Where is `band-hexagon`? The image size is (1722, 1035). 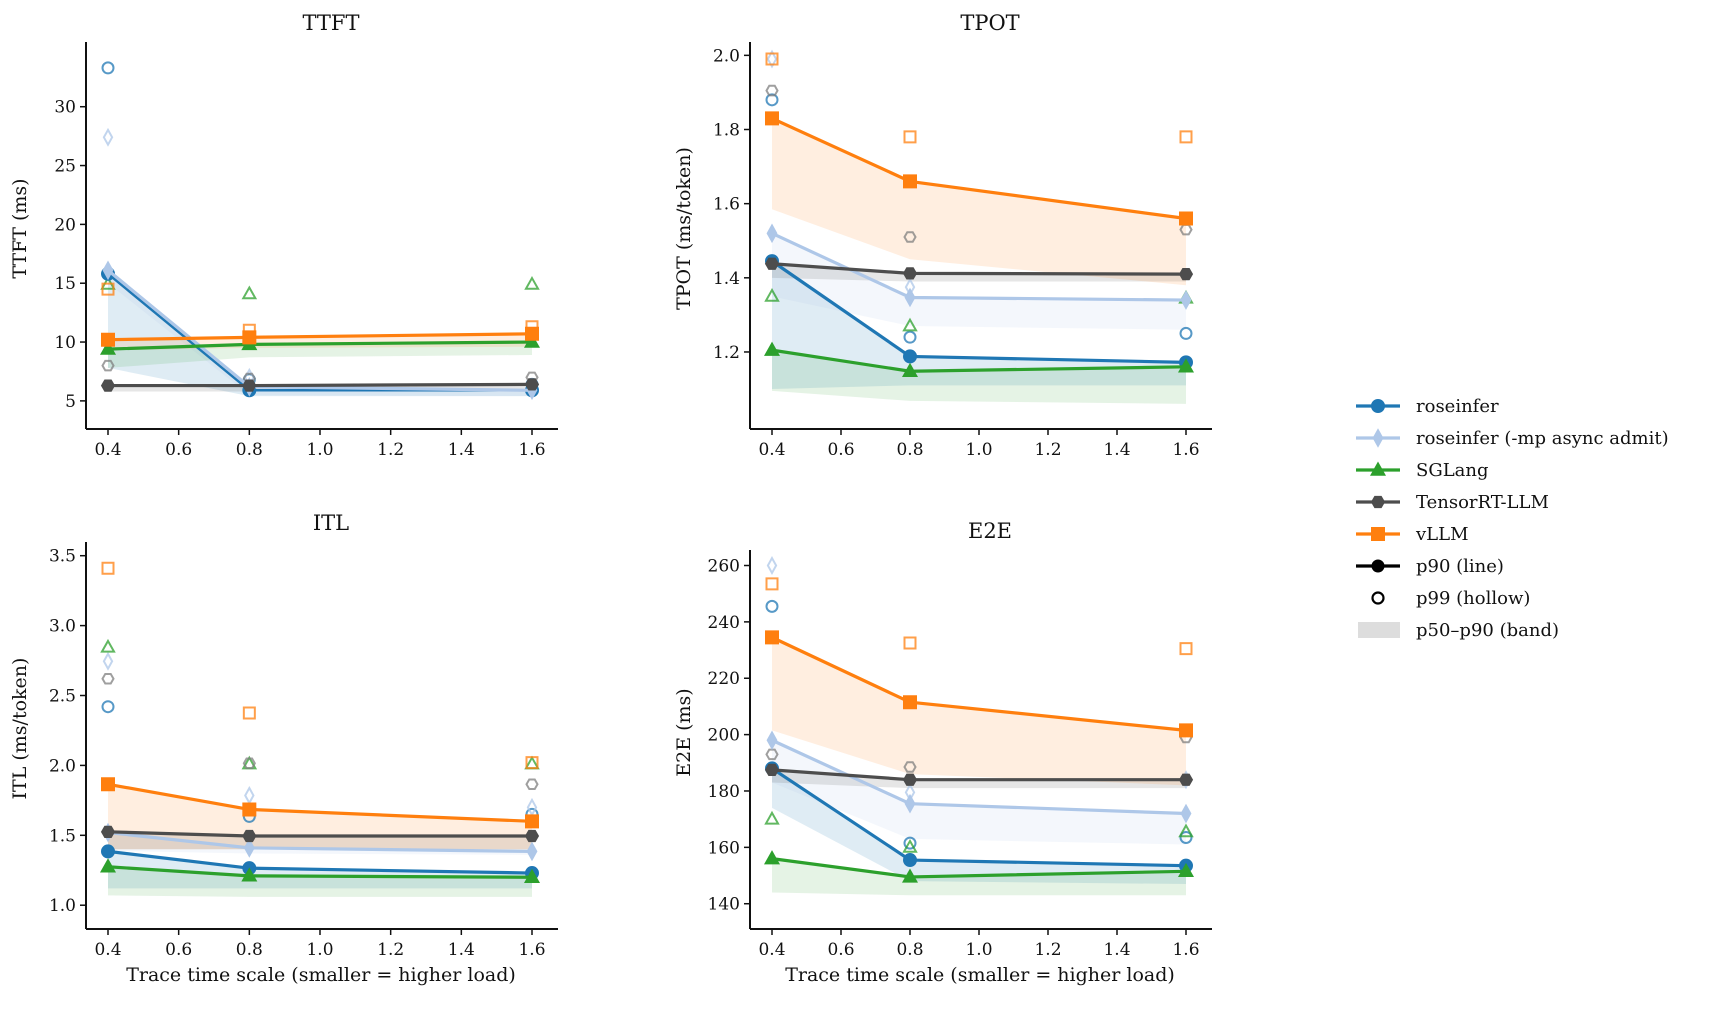
band-hexagon is located at coordinates (979, 779).